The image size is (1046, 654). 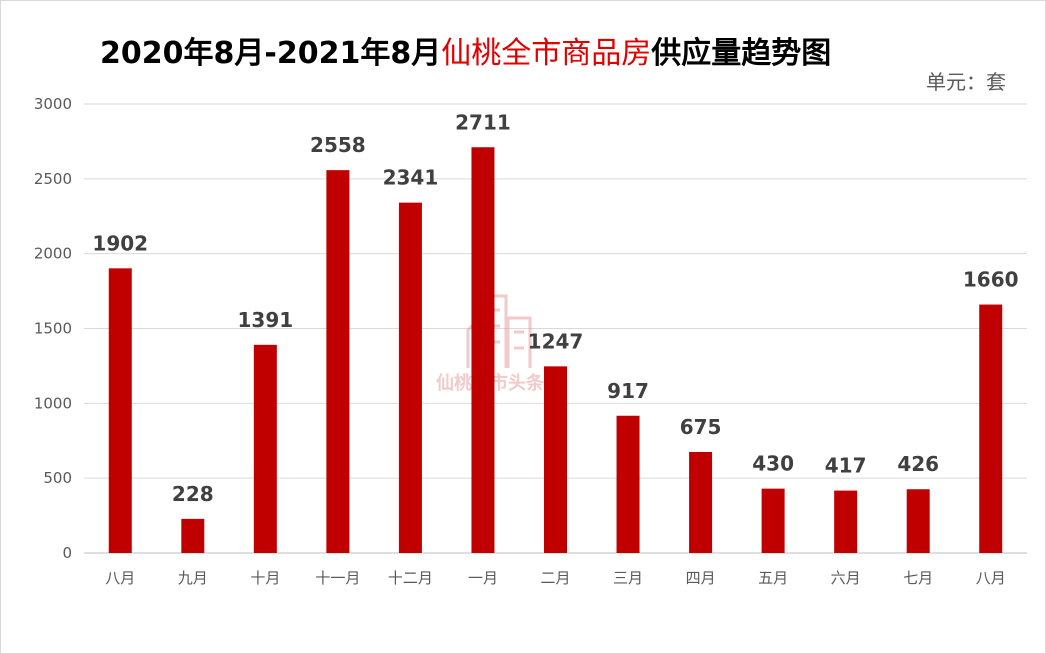 I want to click on data-label: 1660, so click(x=991, y=280).